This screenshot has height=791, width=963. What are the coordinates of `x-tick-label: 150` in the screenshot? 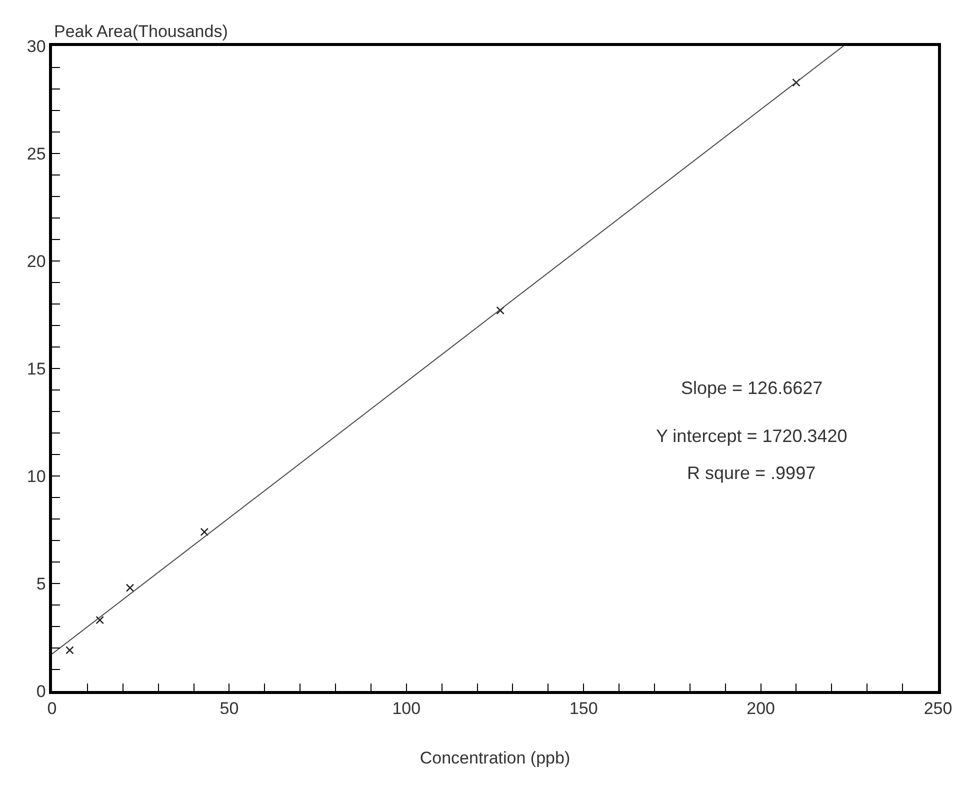 It's located at (583, 708).